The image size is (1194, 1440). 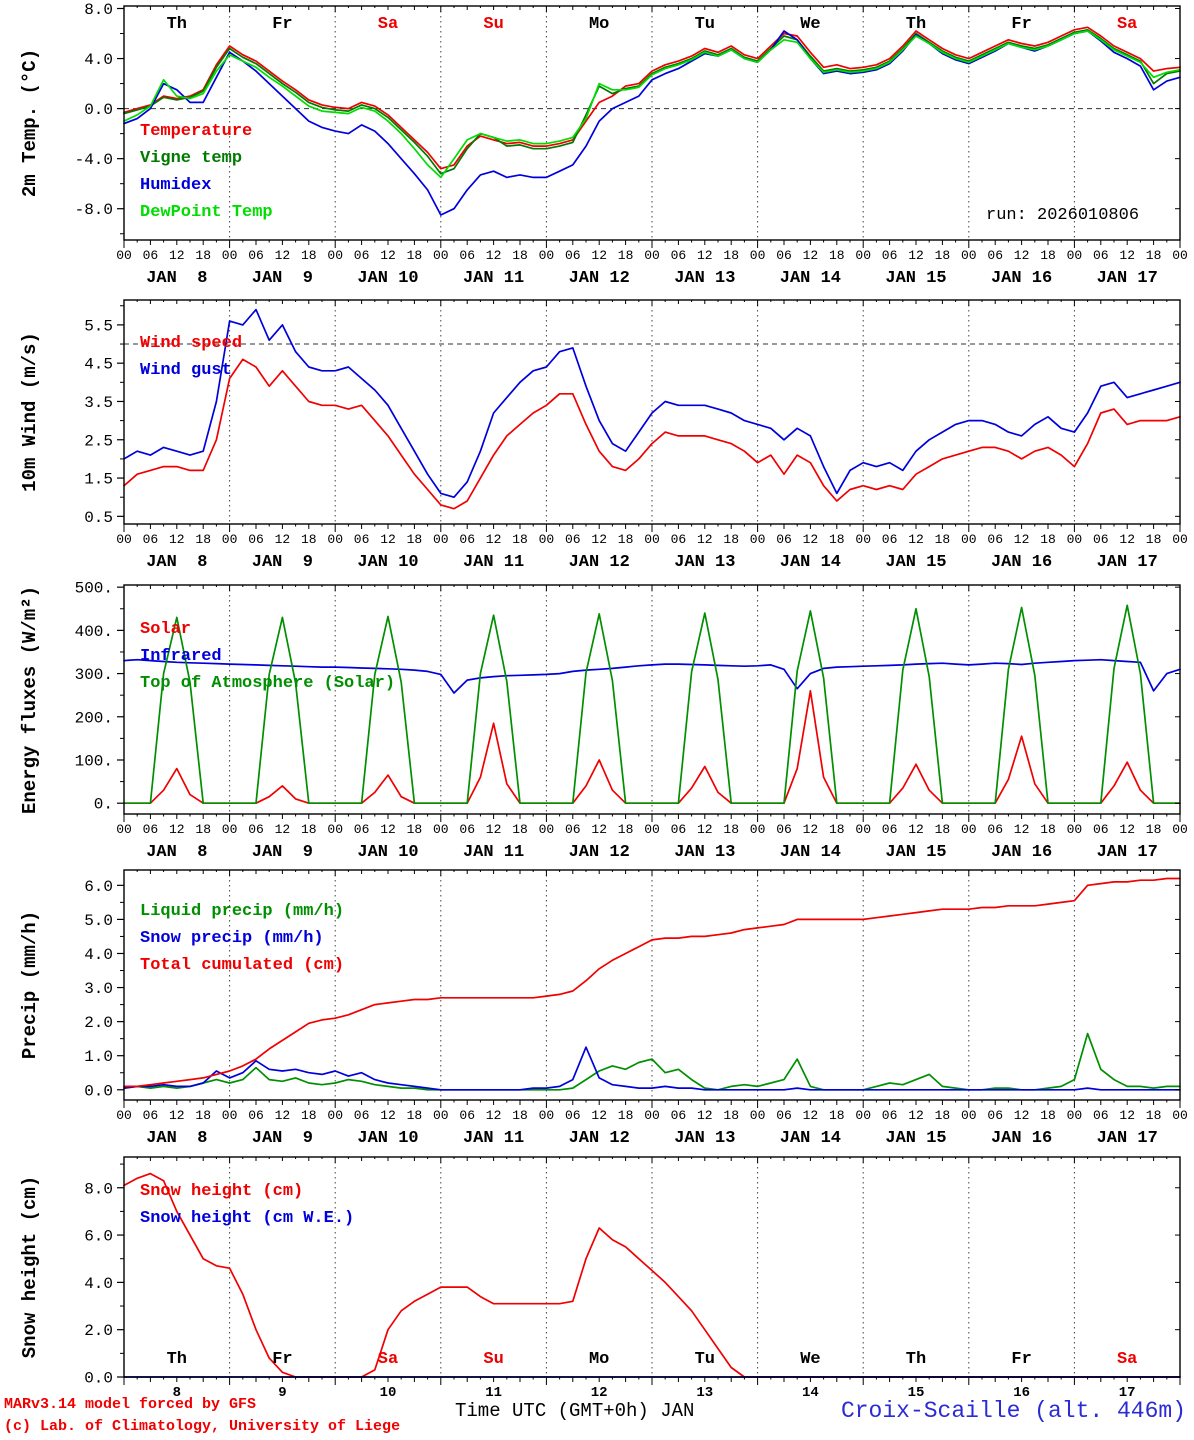 What do you see at coordinates (915, 562) in the screenshot?
I see `svg-text: JAN 15` at bounding box center [915, 562].